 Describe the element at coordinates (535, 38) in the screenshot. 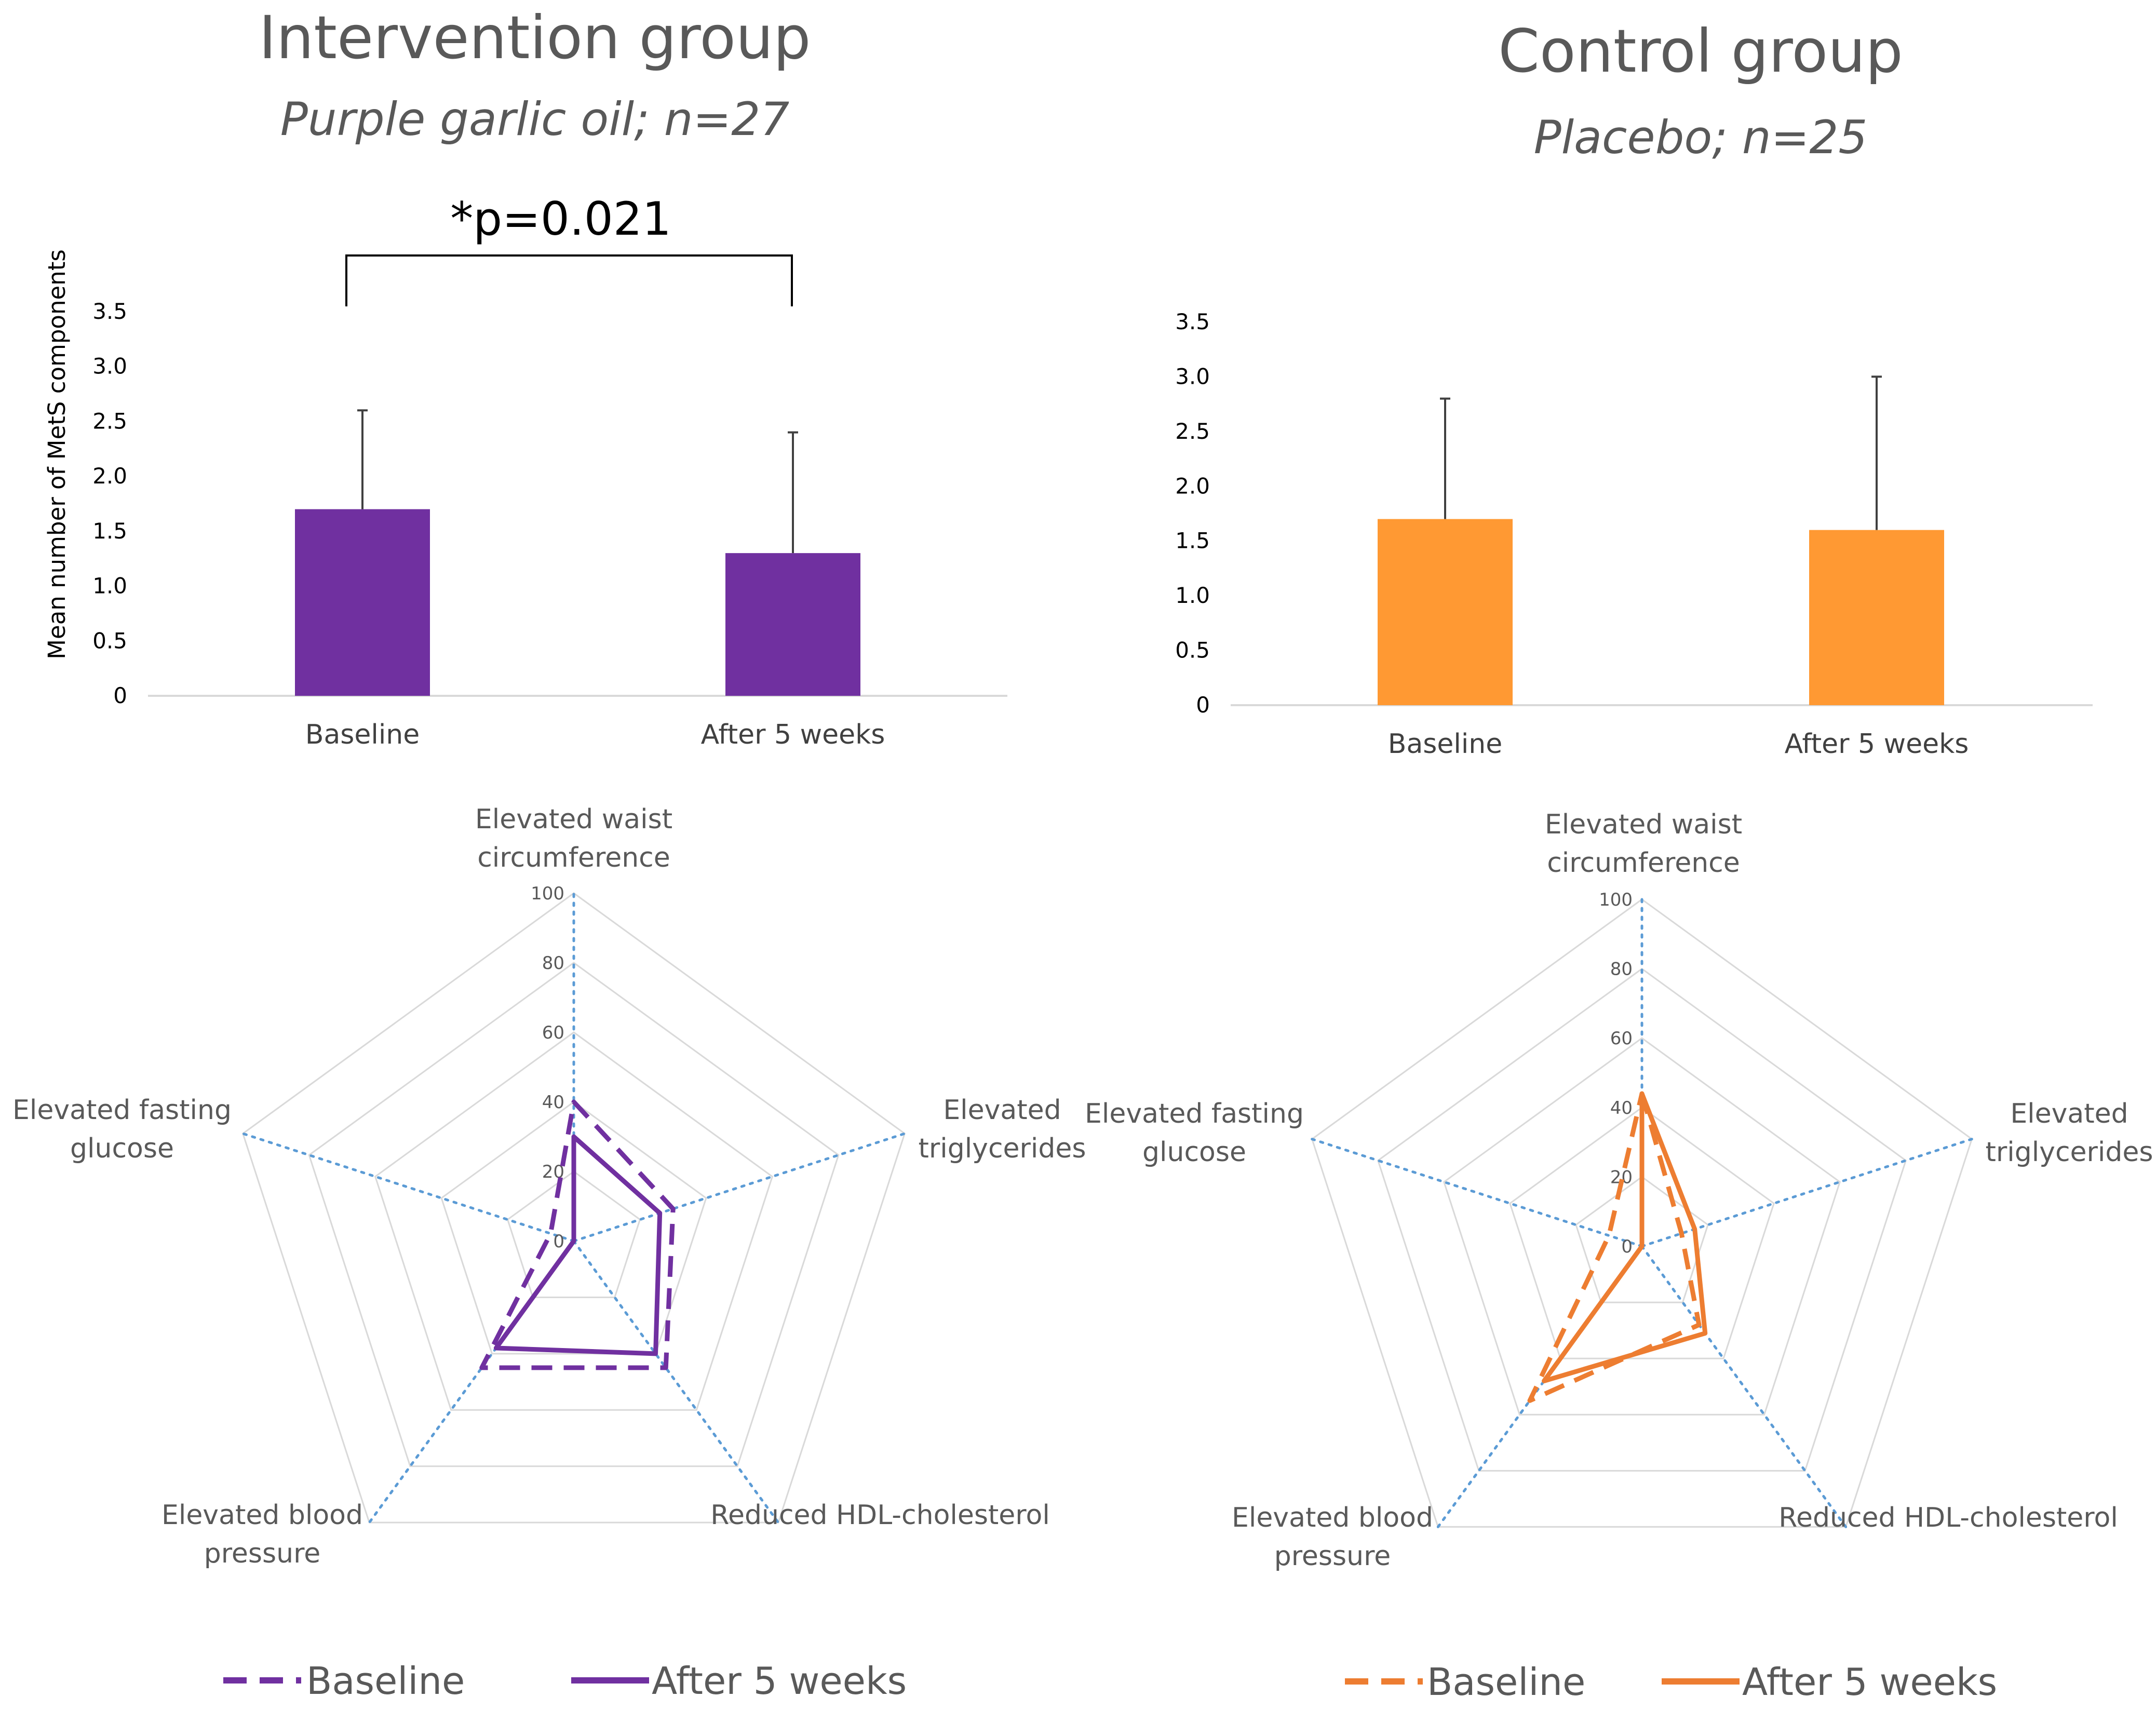

I see `intervention-title: Intervention group` at that location.